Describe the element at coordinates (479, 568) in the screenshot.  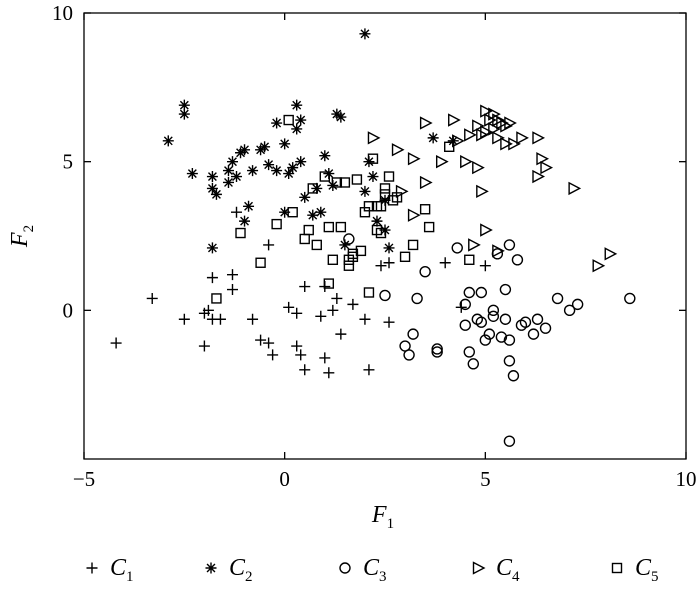
I see `legend-marker-c4` at that location.